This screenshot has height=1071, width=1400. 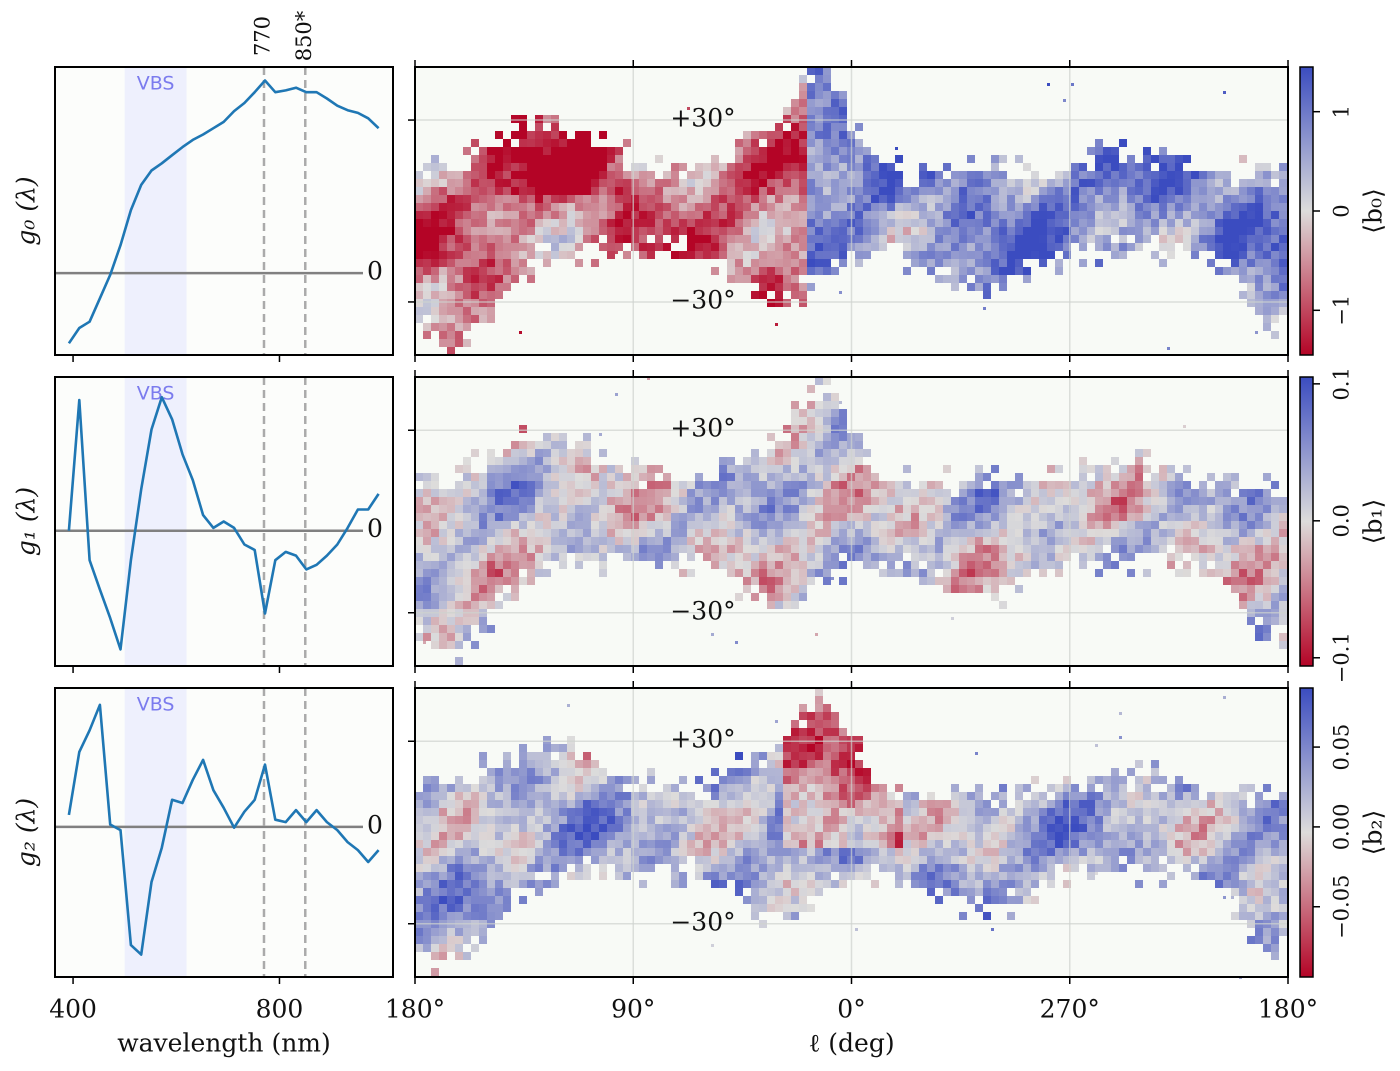 I want to click on zero-label: 0, so click(x=375, y=271).